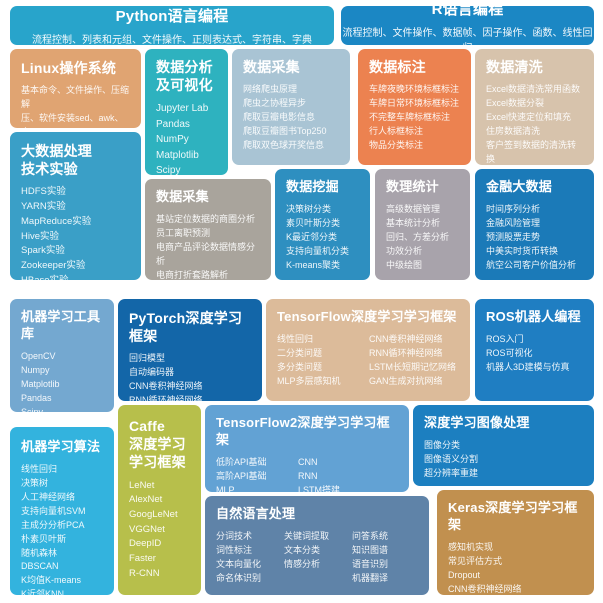 The image size is (603, 603). Describe the element at coordinates (531, 236) in the screenshot. I see `card-items: 时间序列分析 金融风险管理 预测股票走势 中美实时货币转换 航空公司客户价值分析` at that location.